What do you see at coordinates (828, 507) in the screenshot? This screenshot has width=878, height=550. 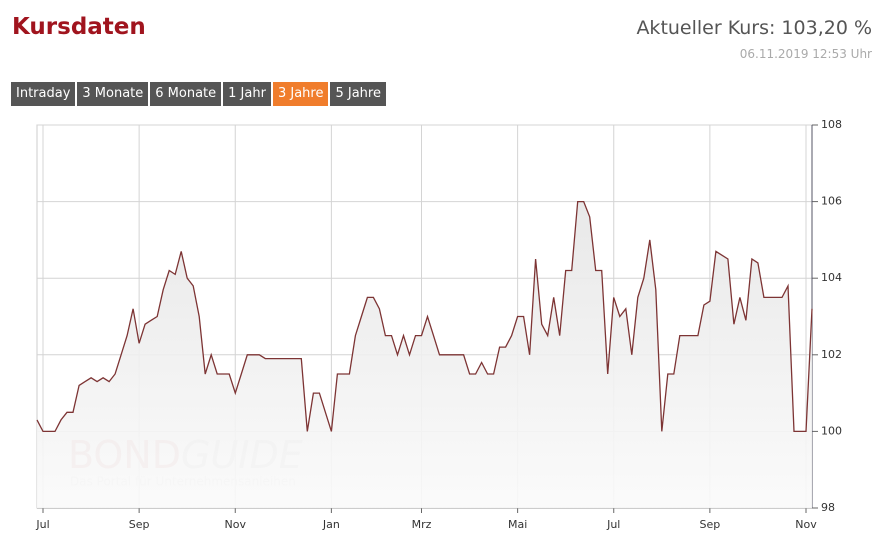 I see `y-tick-label: 98` at bounding box center [828, 507].